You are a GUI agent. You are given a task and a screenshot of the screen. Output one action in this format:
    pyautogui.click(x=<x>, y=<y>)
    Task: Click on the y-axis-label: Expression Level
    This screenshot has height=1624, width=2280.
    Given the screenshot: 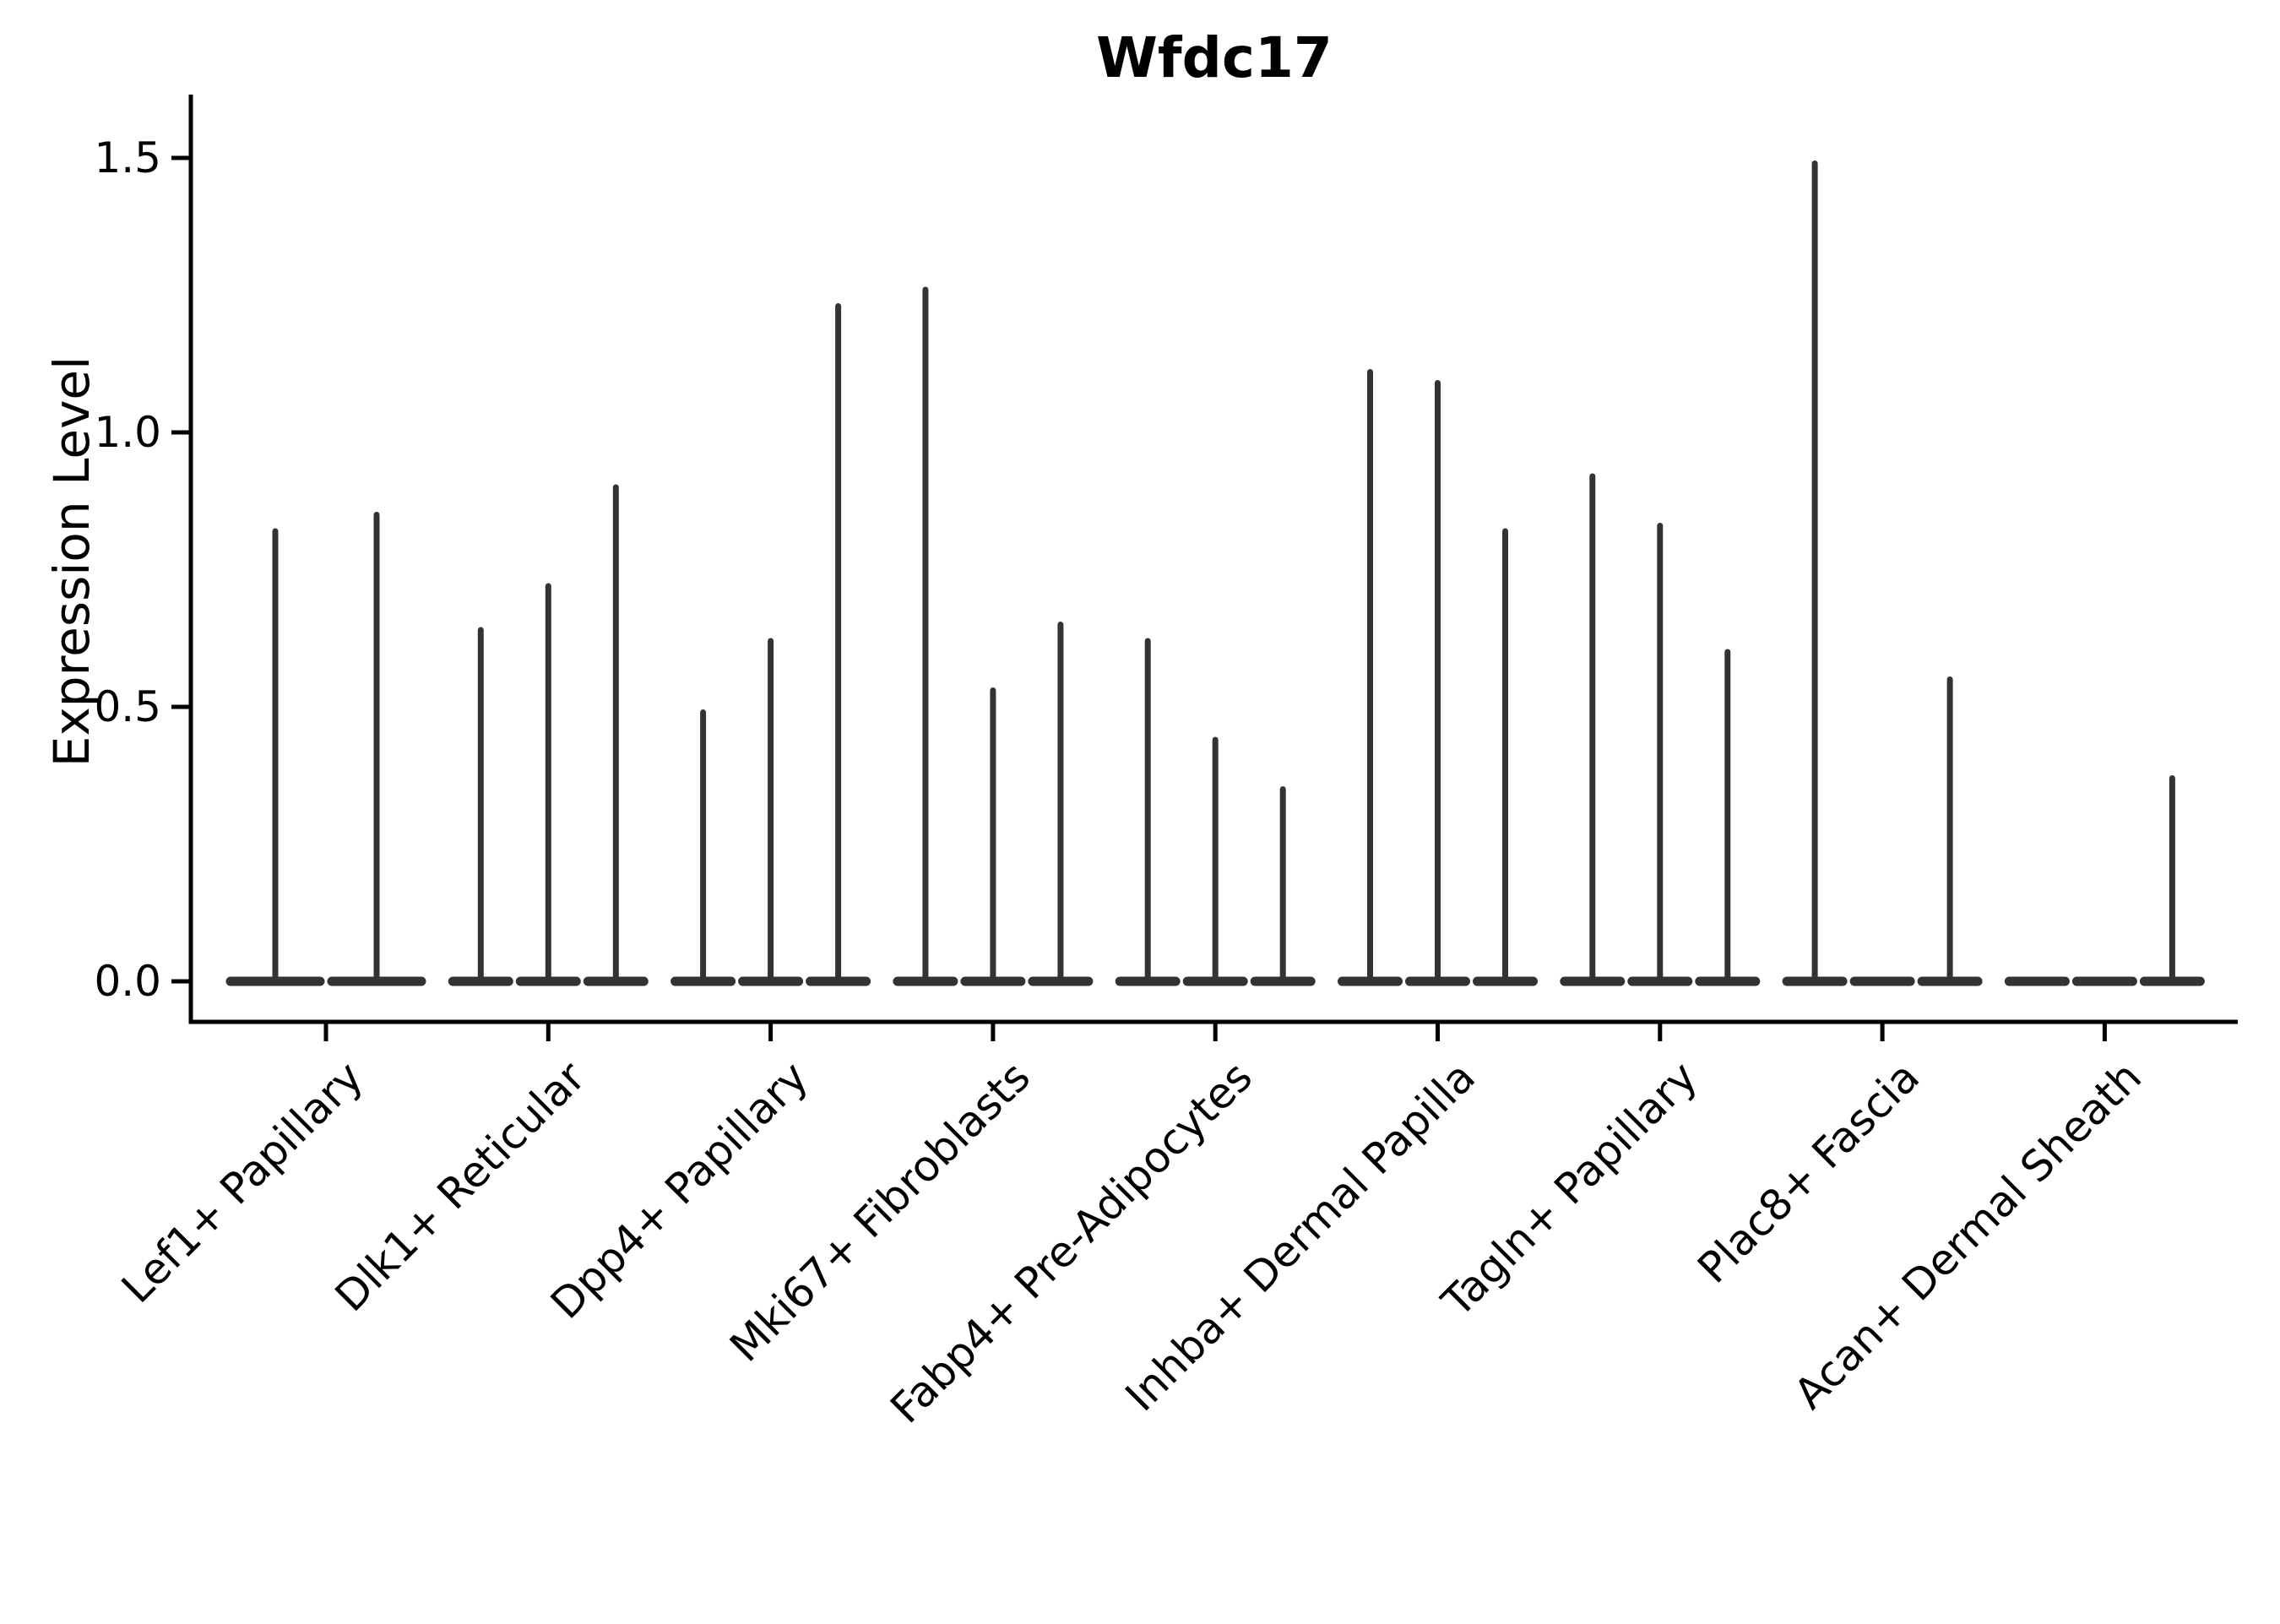 What is the action you would take?
    pyautogui.click(x=71, y=562)
    